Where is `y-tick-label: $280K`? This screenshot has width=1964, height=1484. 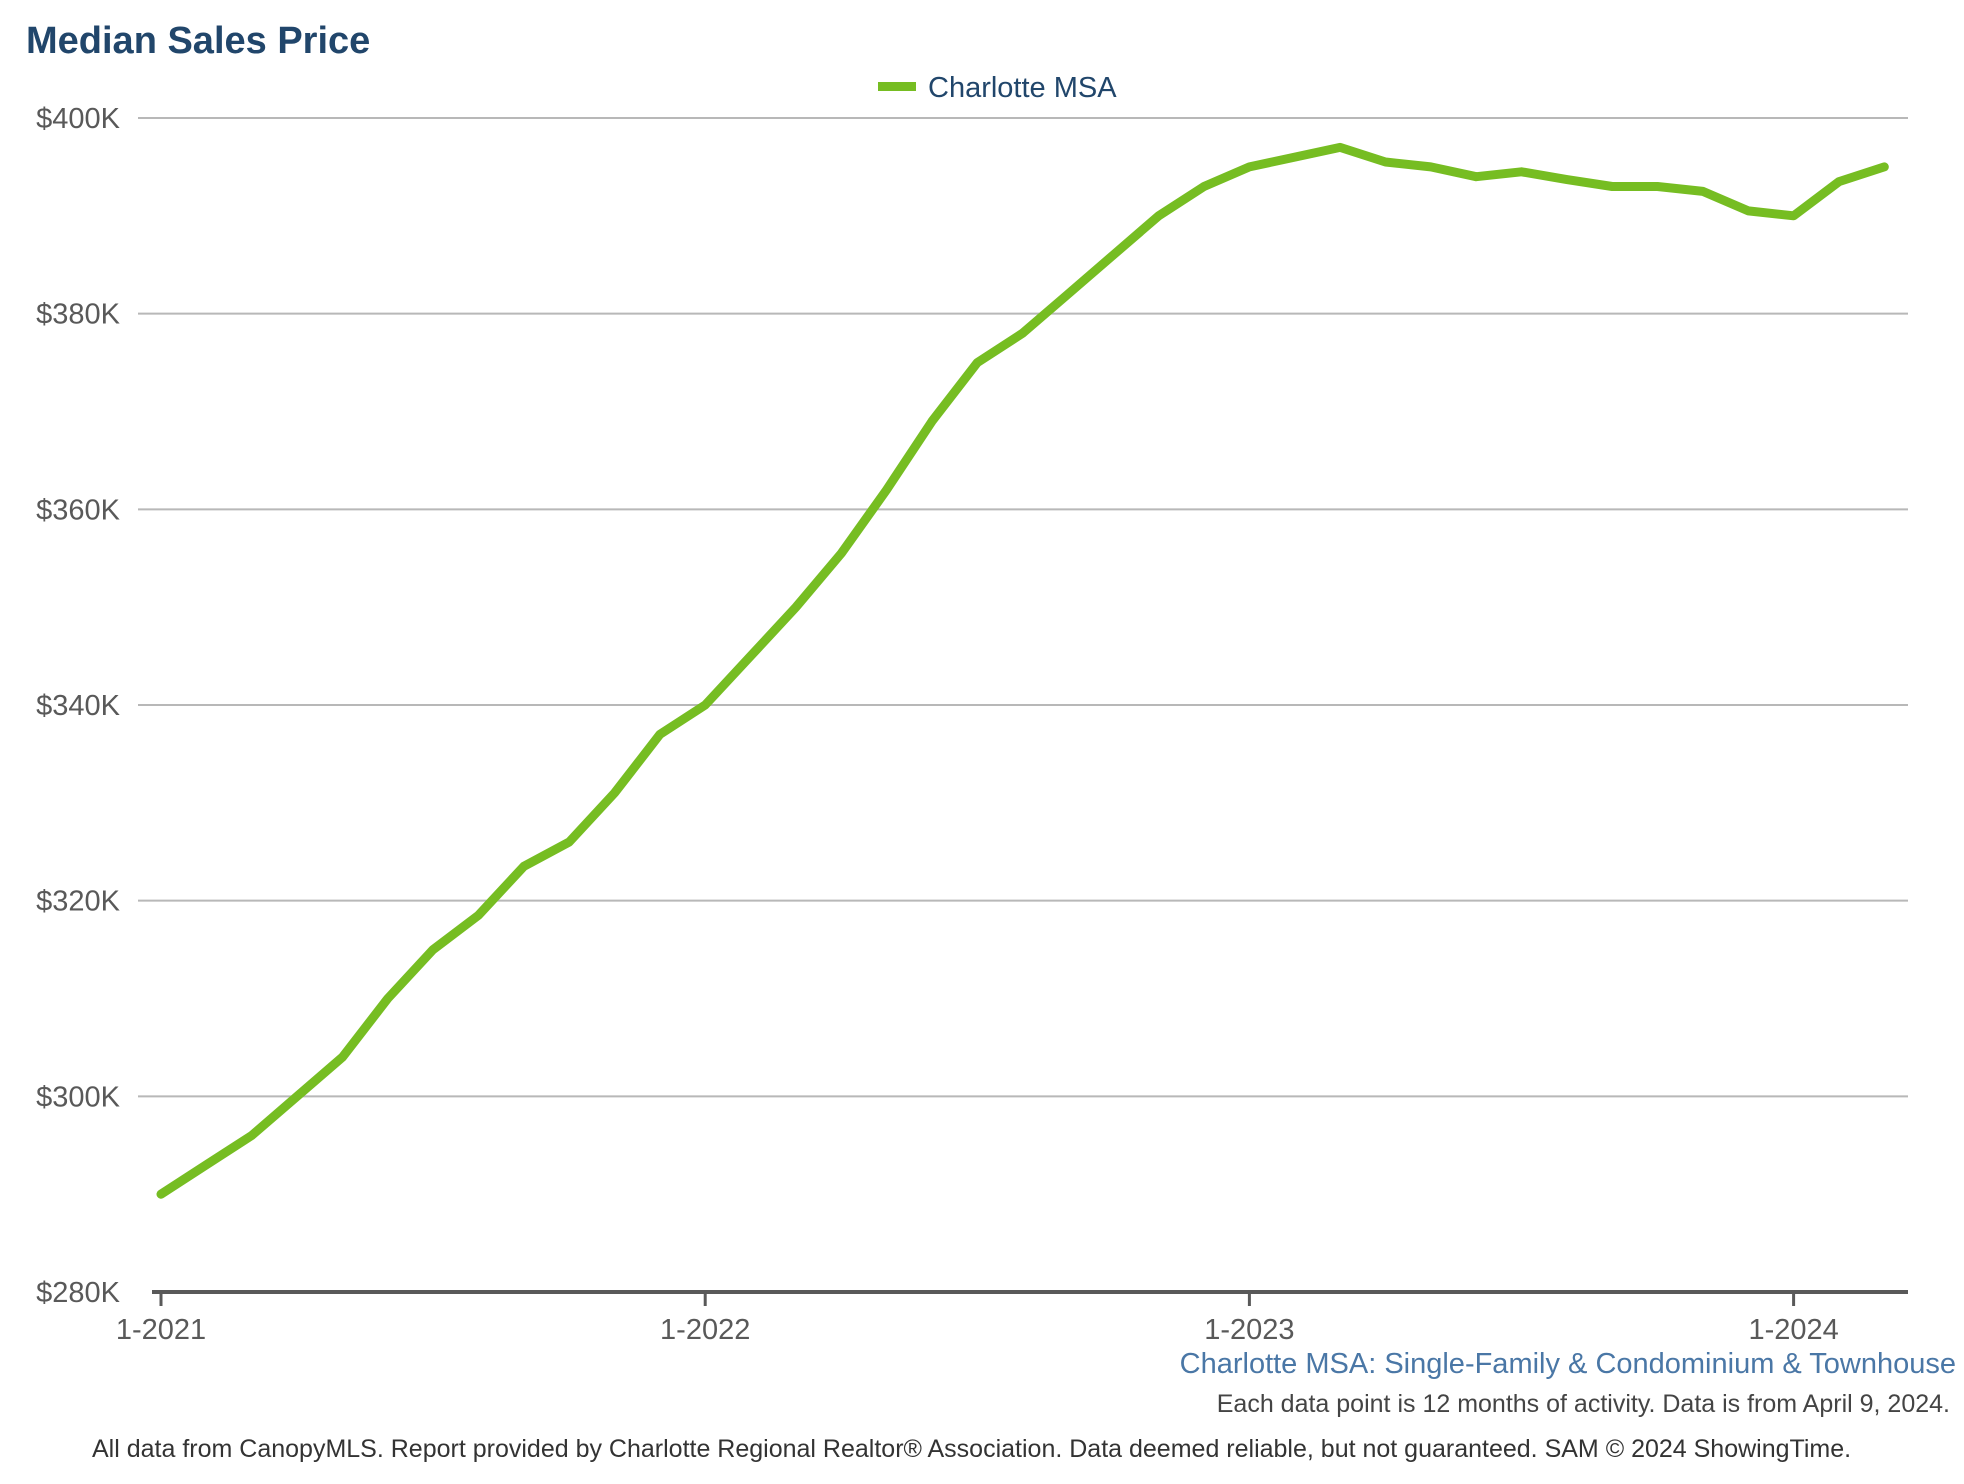
y-tick-label: $280K is located at coordinates (78, 1293).